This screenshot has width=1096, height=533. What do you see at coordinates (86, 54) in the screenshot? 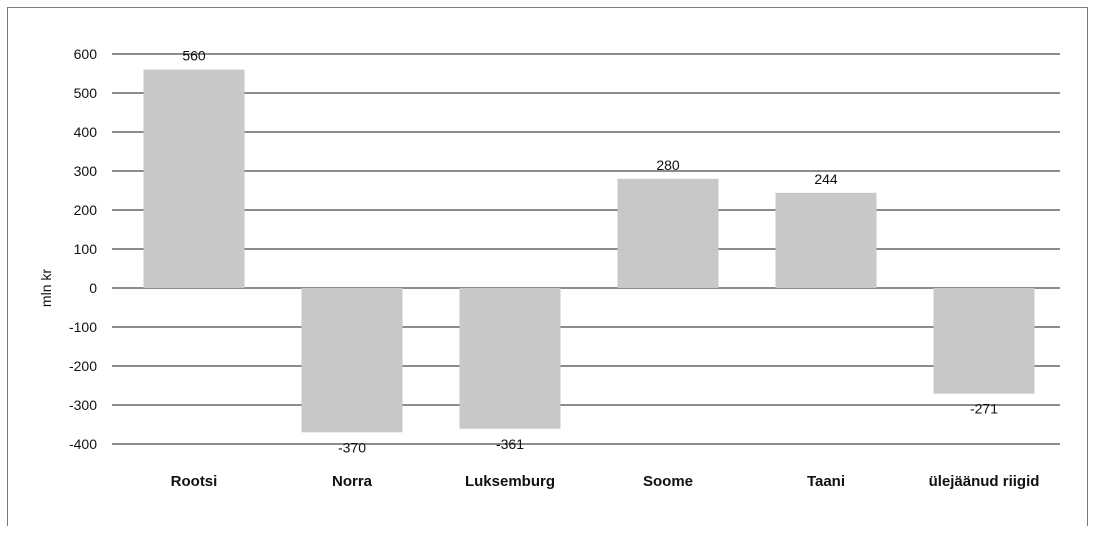
I see `y-tick-label: 600` at bounding box center [86, 54].